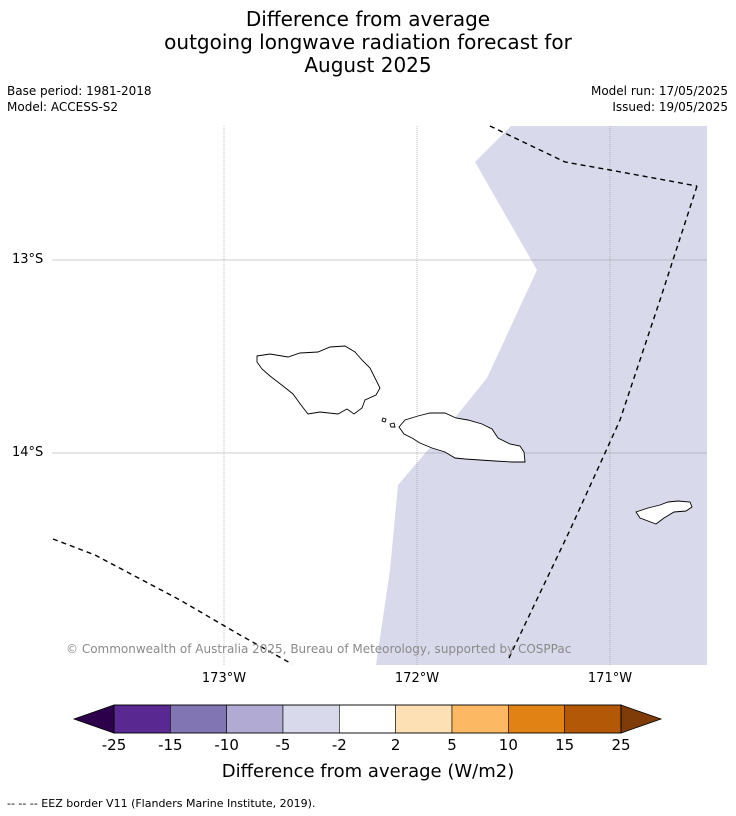  Describe the element at coordinates (170, 745) in the screenshot. I see `colorbar-tick-label: -15` at that location.